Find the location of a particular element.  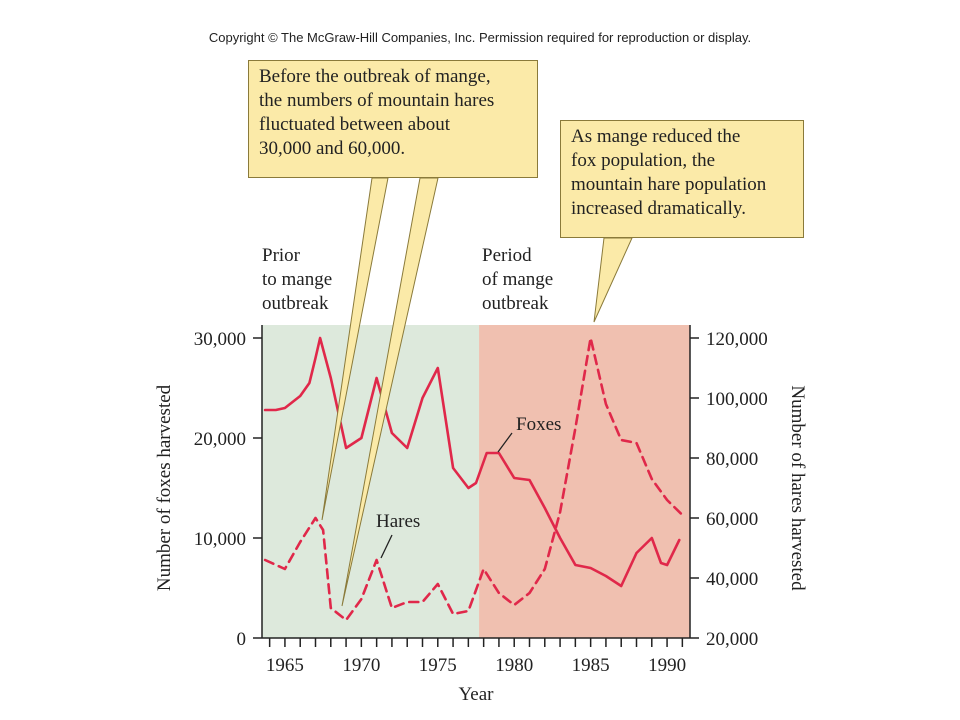

band-prior-to-mange is located at coordinates (371, 481).